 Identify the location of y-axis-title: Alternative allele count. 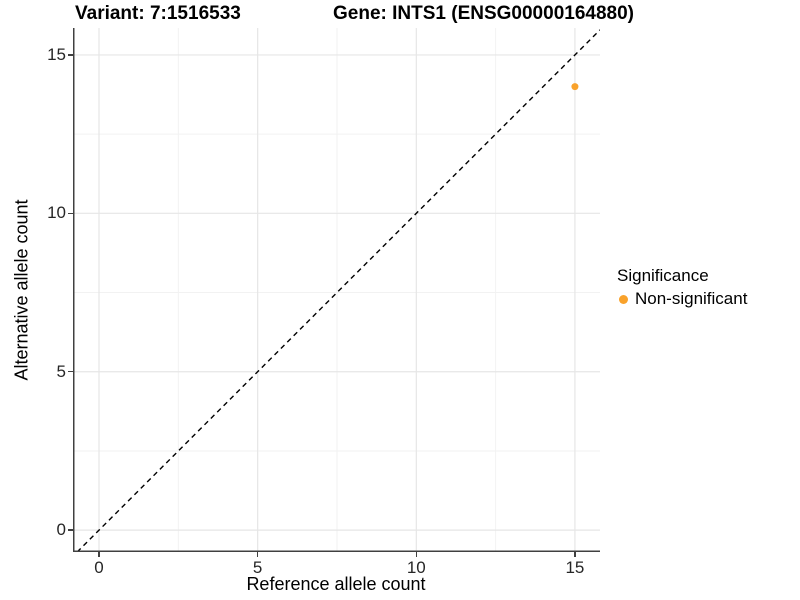
(21, 290).